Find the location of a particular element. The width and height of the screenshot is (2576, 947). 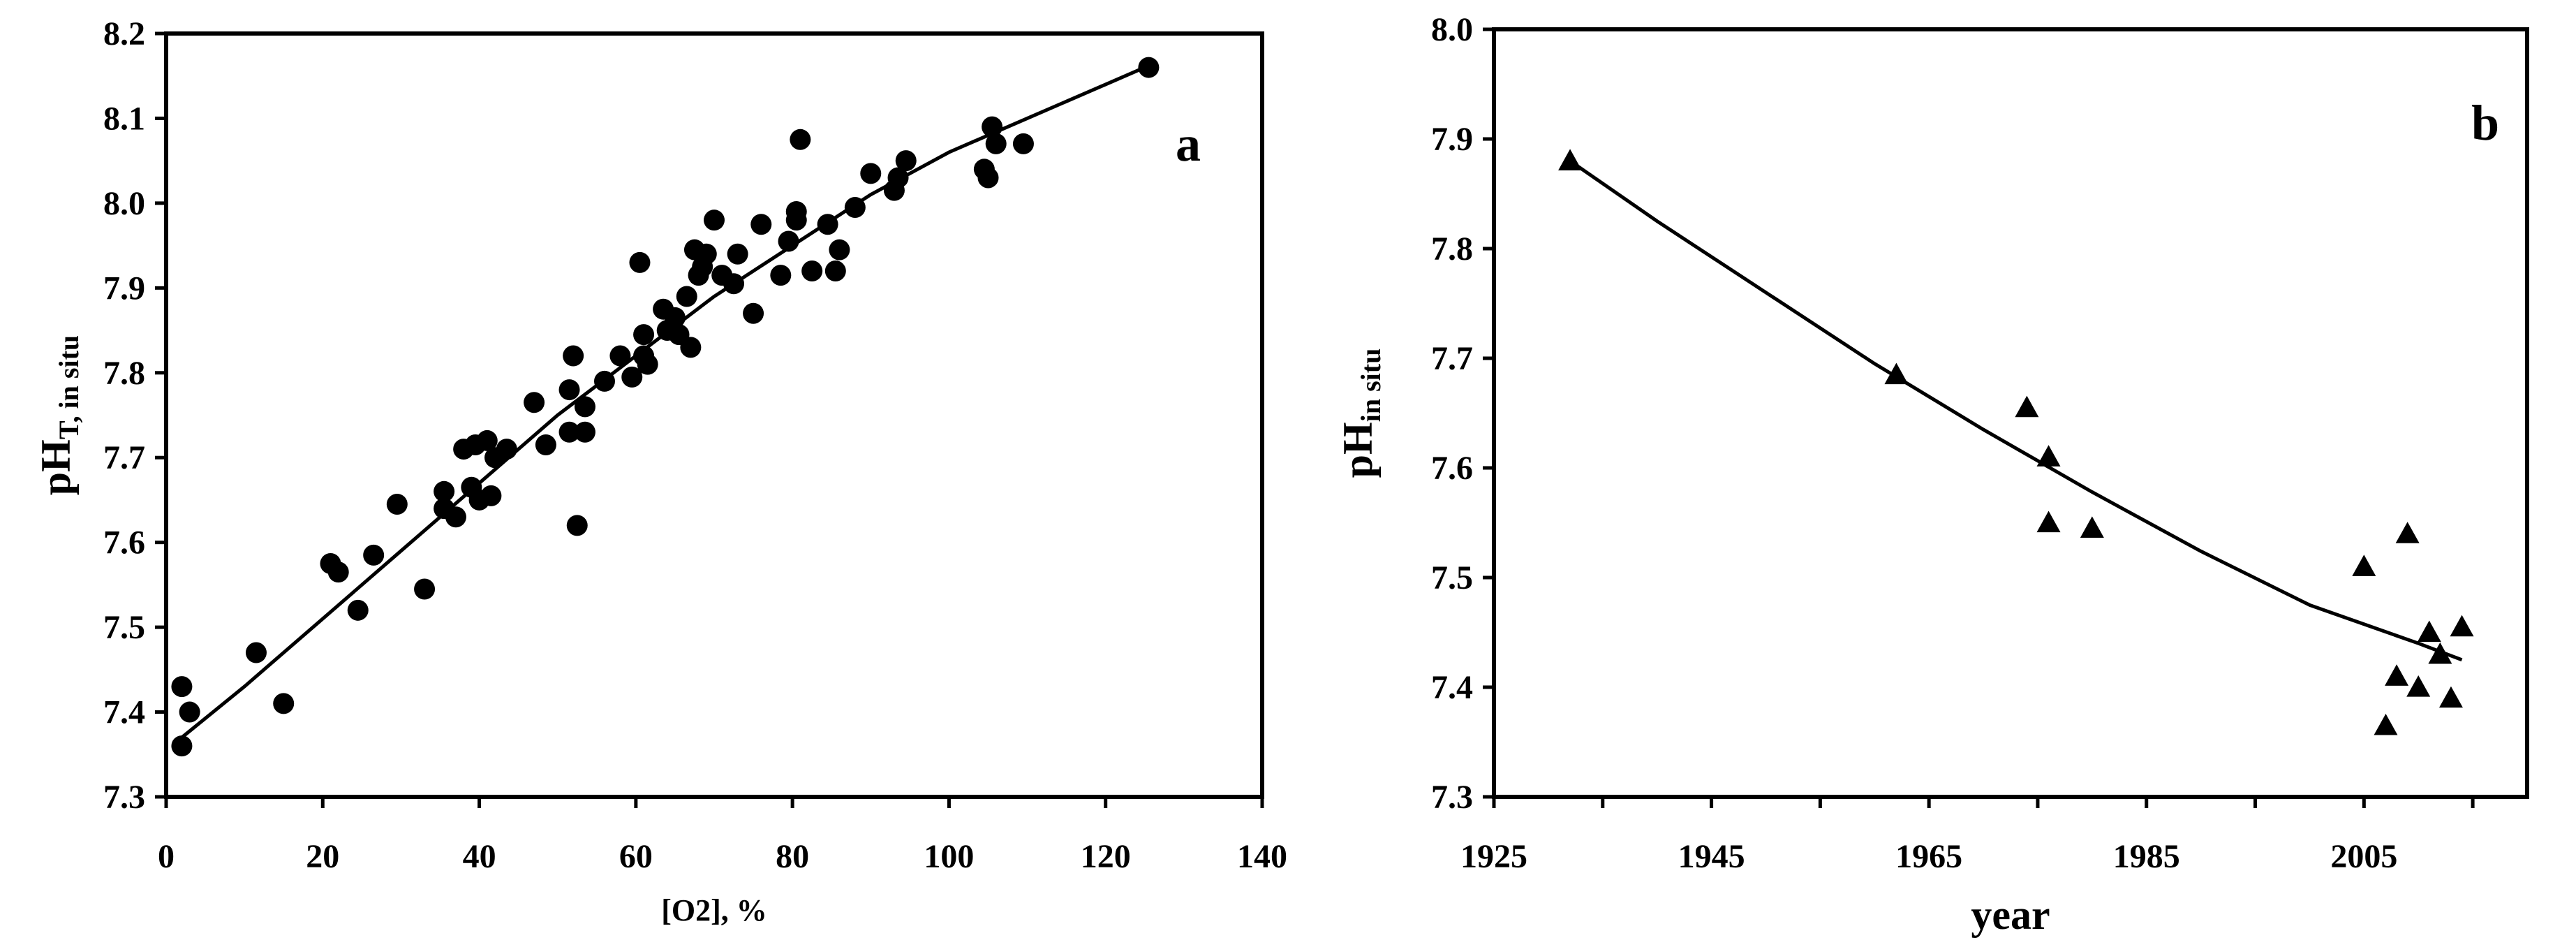

y-tick-label: 7.5 is located at coordinates (1452, 577).